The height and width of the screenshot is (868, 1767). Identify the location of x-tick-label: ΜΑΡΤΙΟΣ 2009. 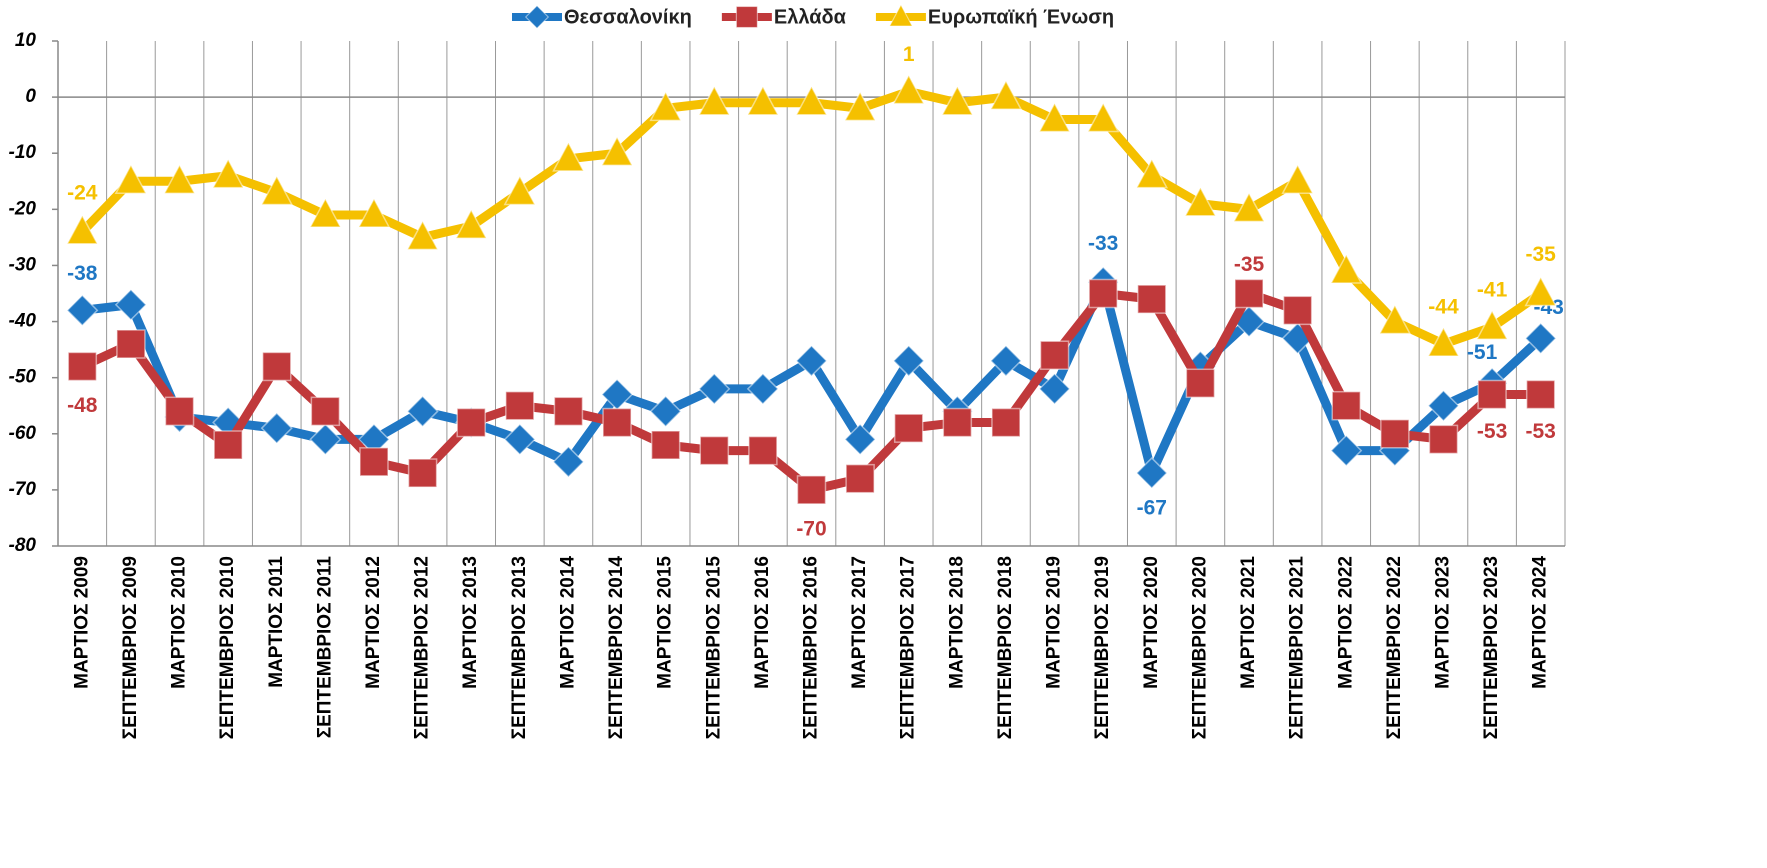
(81, 622).